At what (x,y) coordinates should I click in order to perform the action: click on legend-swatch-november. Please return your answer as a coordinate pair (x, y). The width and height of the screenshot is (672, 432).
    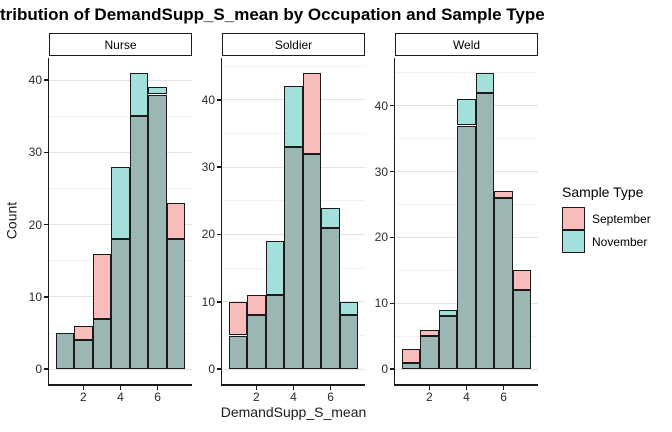
    Looking at the image, I should click on (573, 241).